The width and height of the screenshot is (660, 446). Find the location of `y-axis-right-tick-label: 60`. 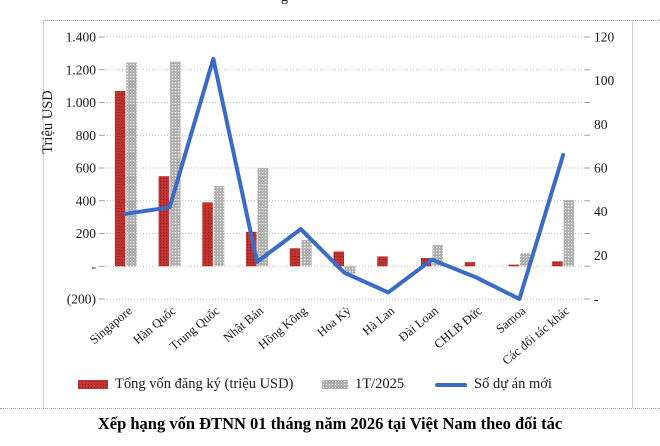

y-axis-right-tick-label: 60 is located at coordinates (601, 168).